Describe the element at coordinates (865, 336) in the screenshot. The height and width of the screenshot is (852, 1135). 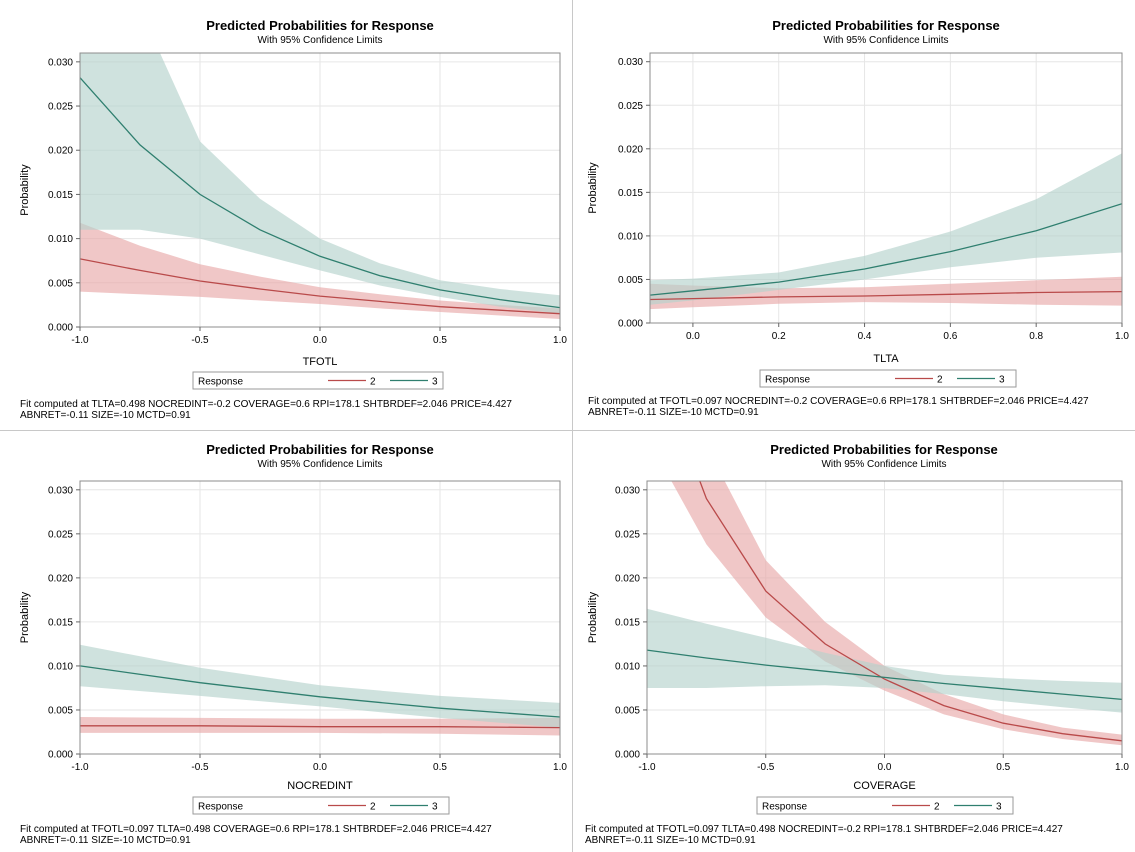
I see `x-tick-label: 0.4` at that location.